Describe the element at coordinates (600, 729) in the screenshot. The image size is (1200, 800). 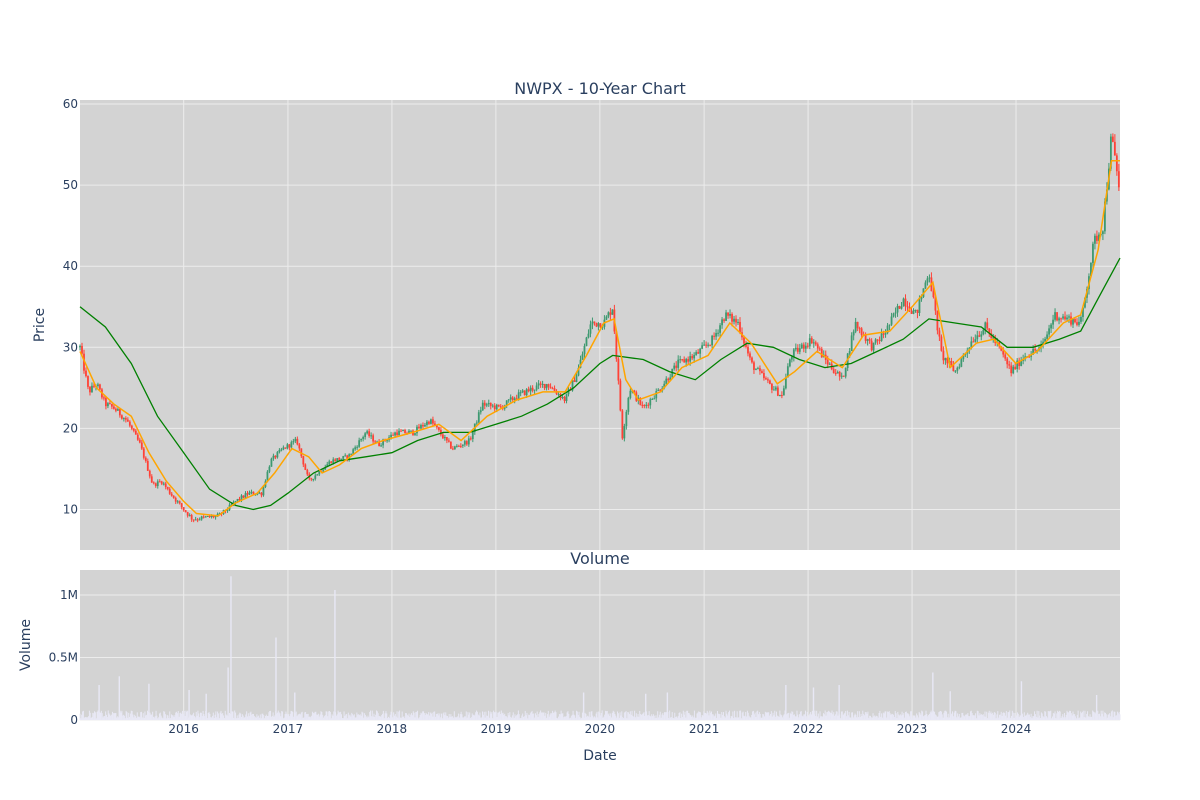
I see `x-tick-label: 2020` at that location.